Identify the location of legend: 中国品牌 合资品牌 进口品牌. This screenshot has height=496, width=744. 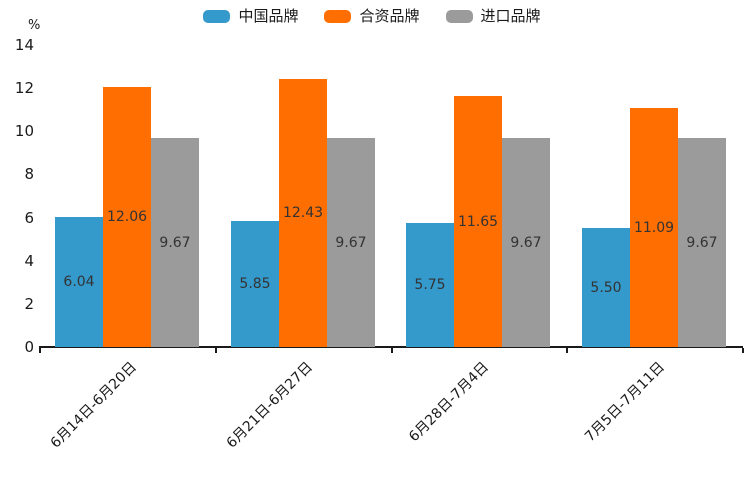
(372, 16).